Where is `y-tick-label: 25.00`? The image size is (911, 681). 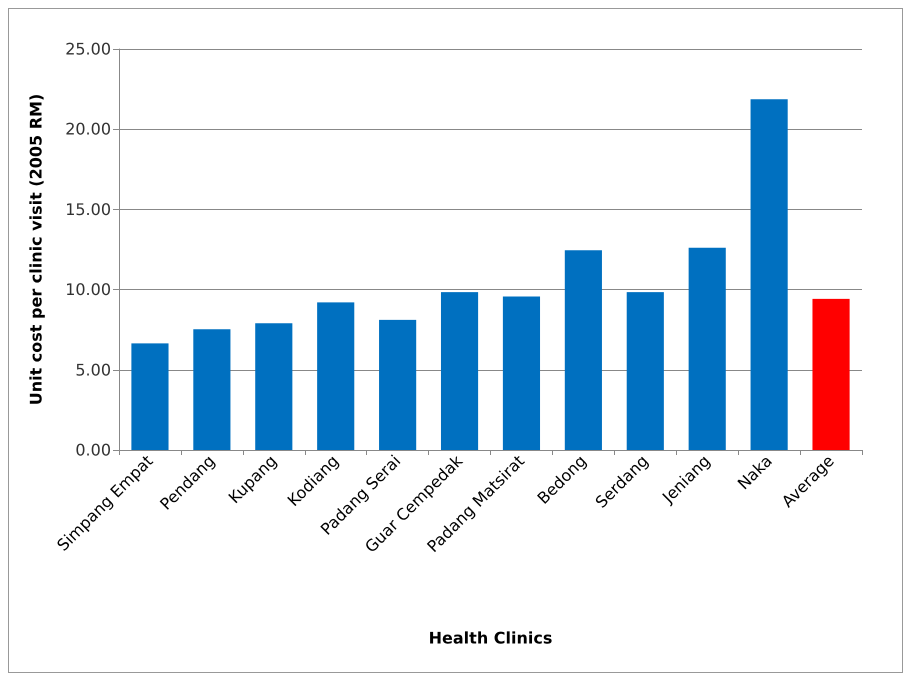
y-tick-label: 25.00 is located at coordinates (88, 49).